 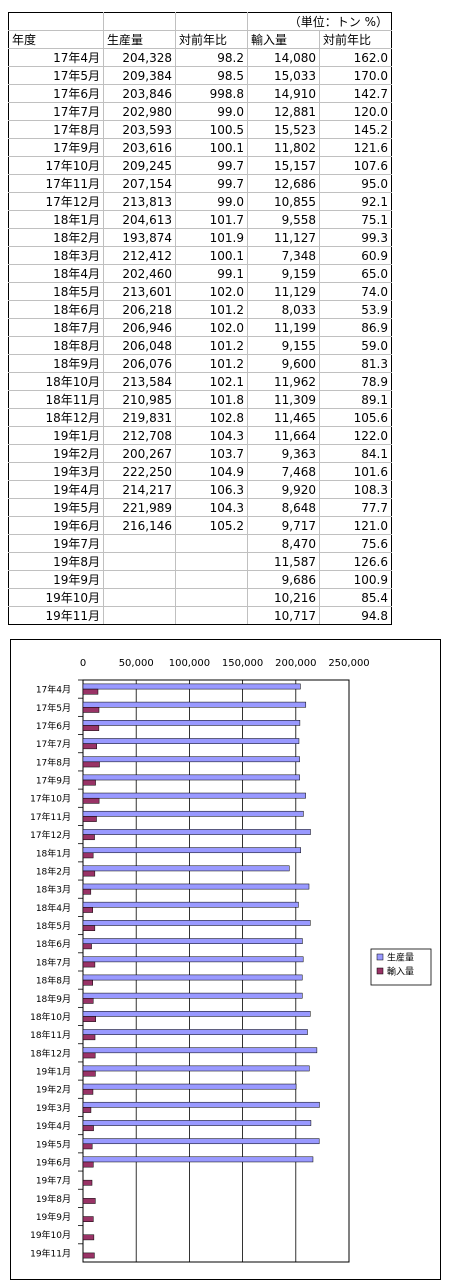 I want to click on table-row: 19年5月 221,989 104.3 8,648 77.7, so click(x=200, y=507).